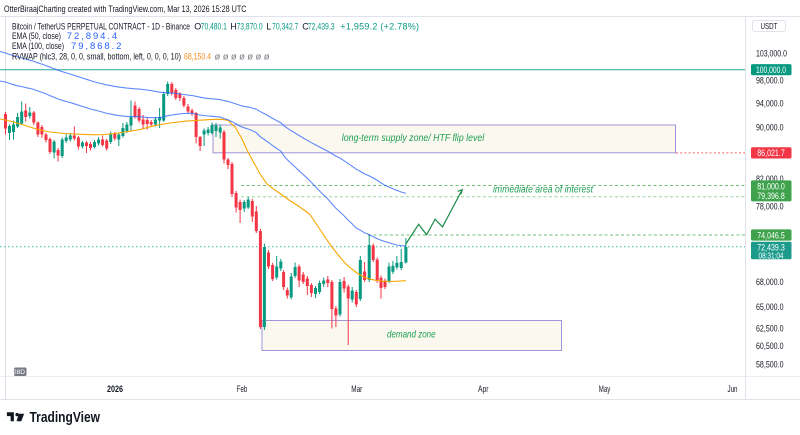 The image size is (800, 435). I want to click on svg-text: 68,000.0, so click(770, 282).